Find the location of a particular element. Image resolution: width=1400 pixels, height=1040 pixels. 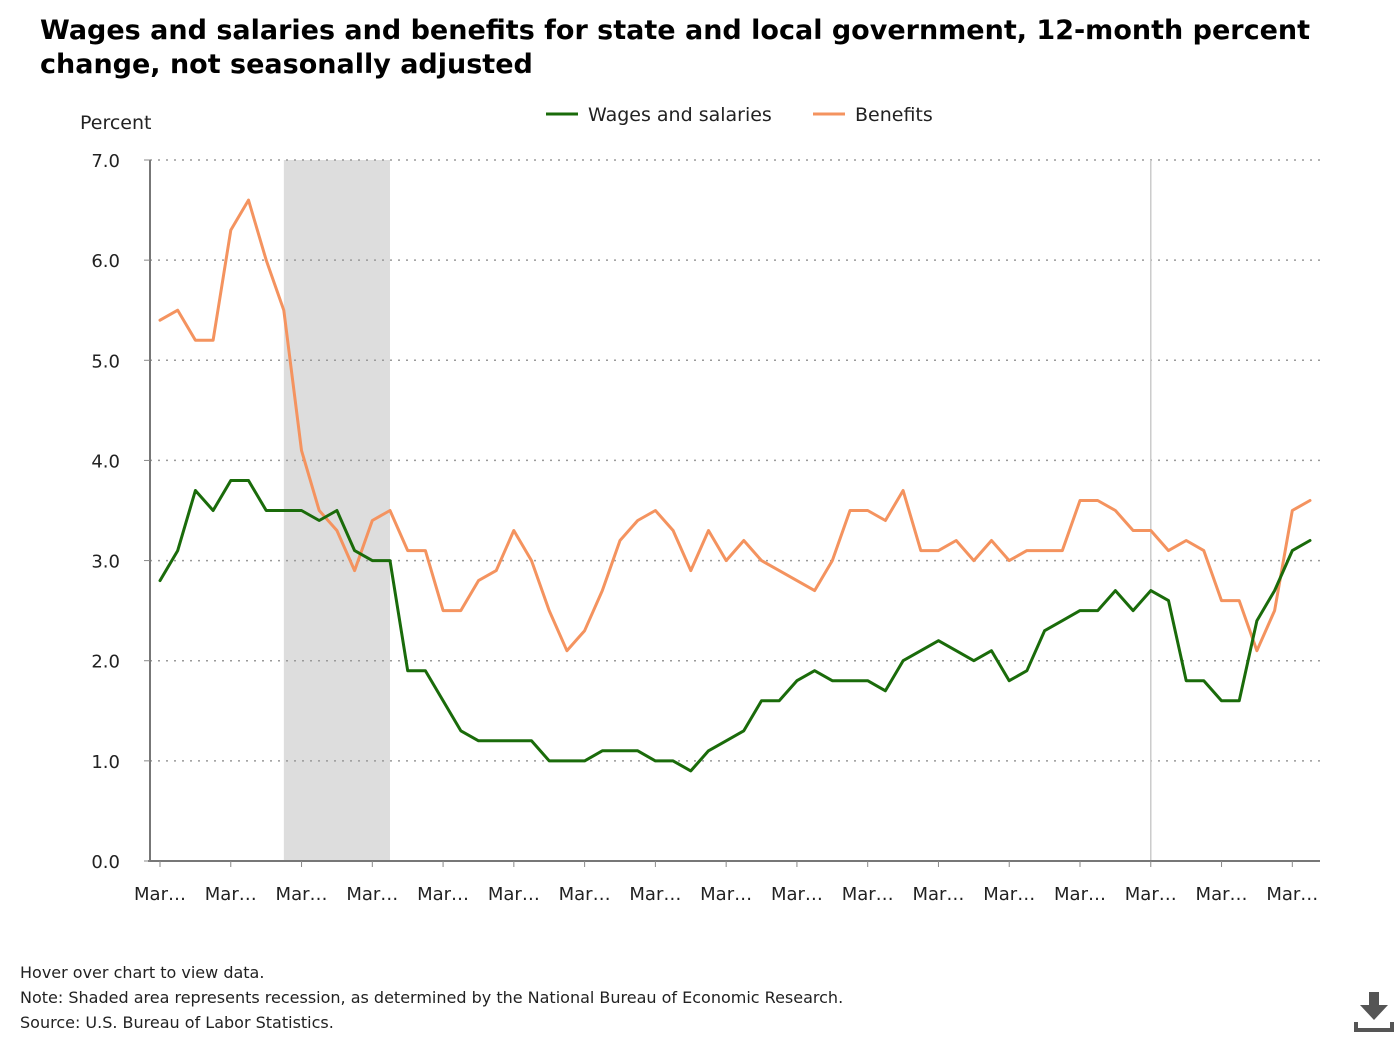

y-axis-ticks: 0.0 1.0 2.0 3.0 4.0 5.0 6.0 7.0 is located at coordinates (120, 512).